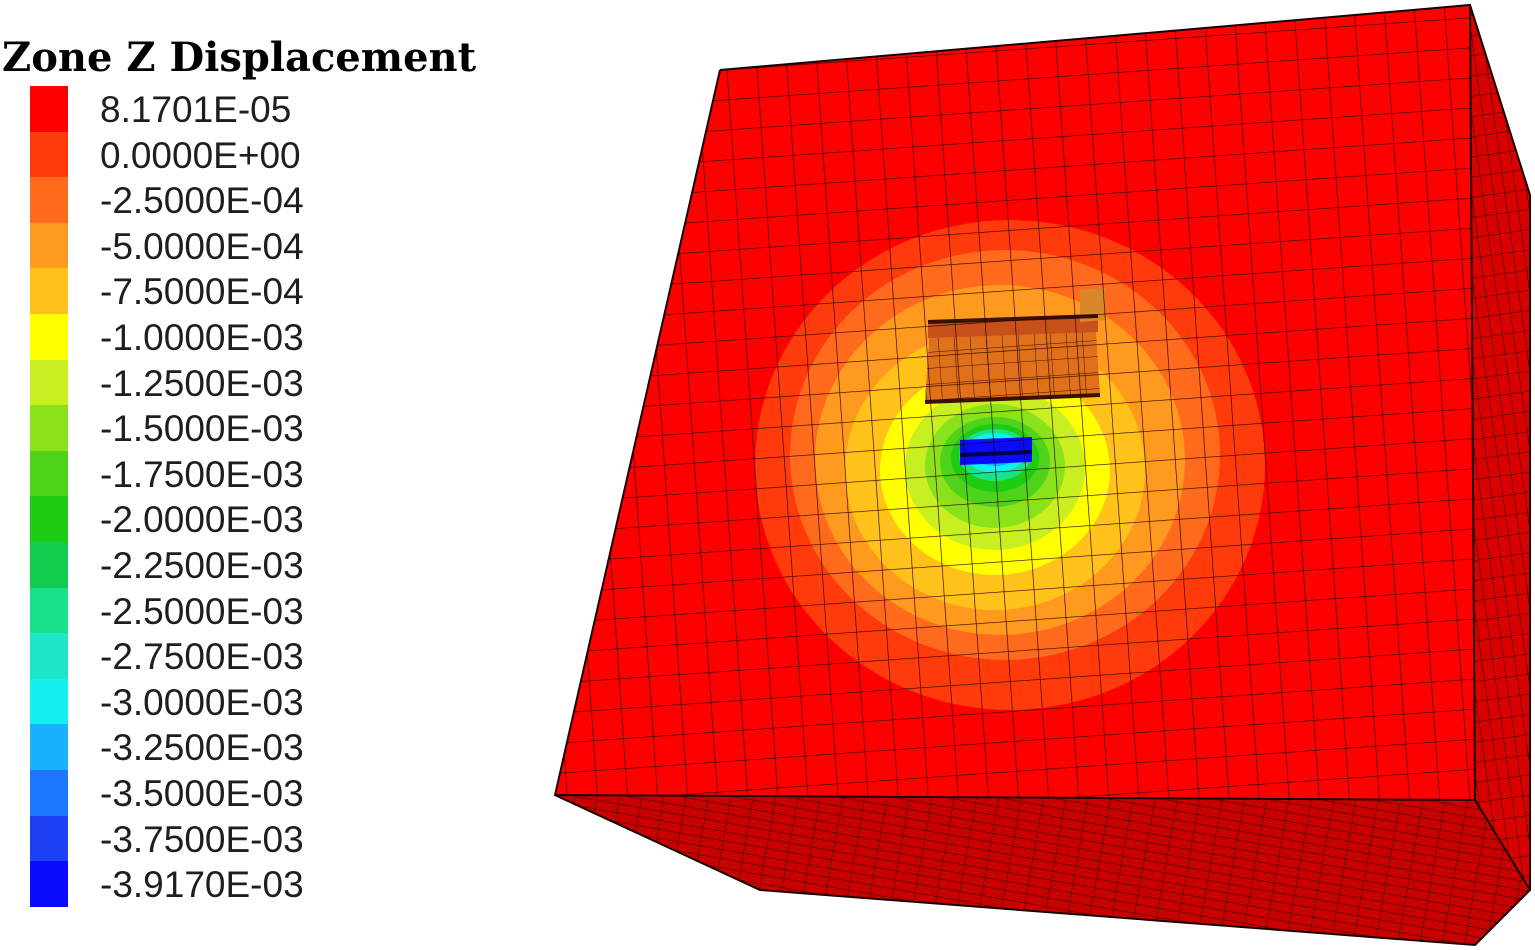 The width and height of the screenshot is (1535, 950). What do you see at coordinates (202, 520) in the screenshot?
I see `legend-label: -2.0000E-03` at bounding box center [202, 520].